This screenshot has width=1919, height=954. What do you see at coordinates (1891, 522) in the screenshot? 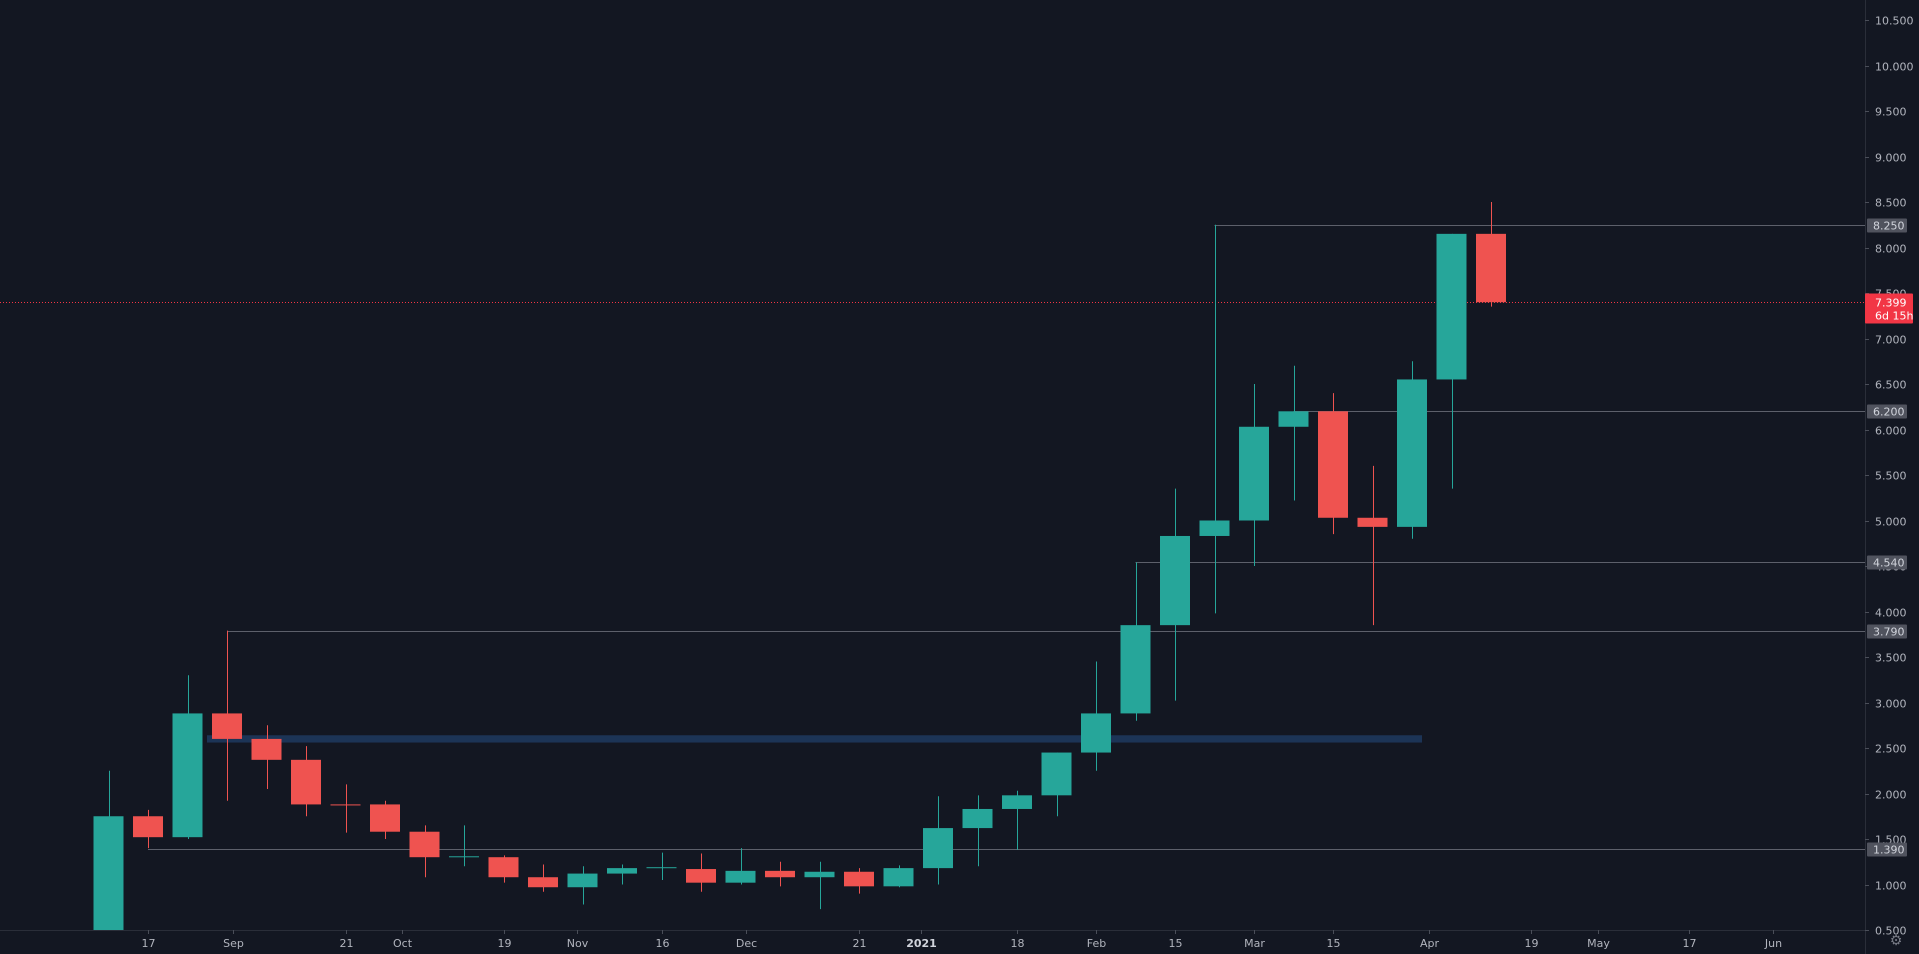
I see `y-tick-label: 5.000` at bounding box center [1891, 522].